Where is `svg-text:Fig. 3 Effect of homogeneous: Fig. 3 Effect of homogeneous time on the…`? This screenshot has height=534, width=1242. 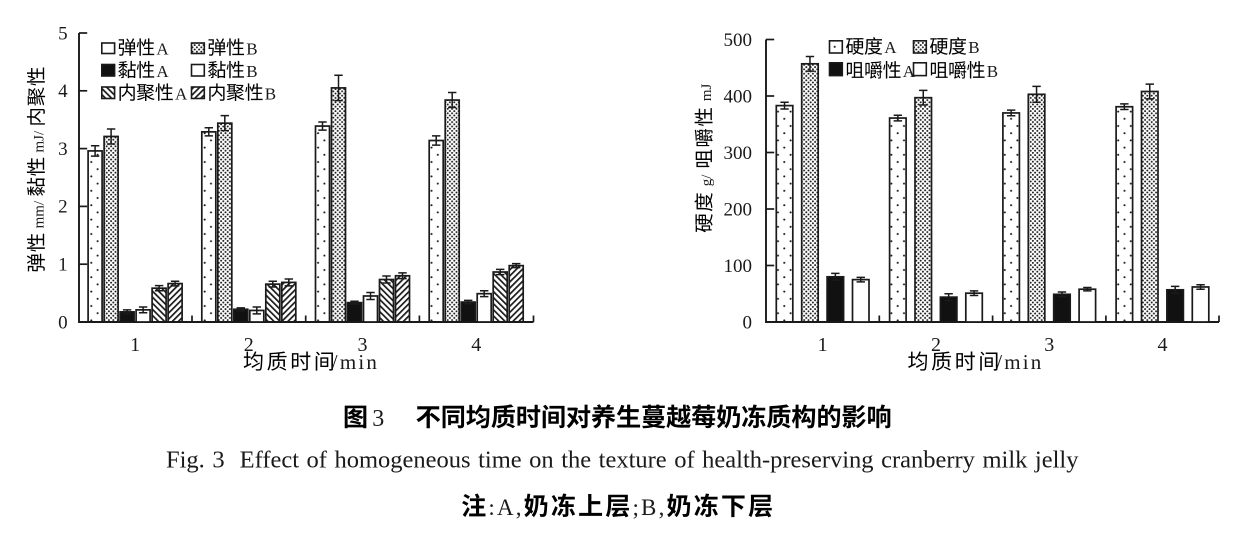
svg-text:Fig. 3 Effect of homogeneous: Fig. 3 Effect of homogeneous time on the… is located at coordinates (622, 459).